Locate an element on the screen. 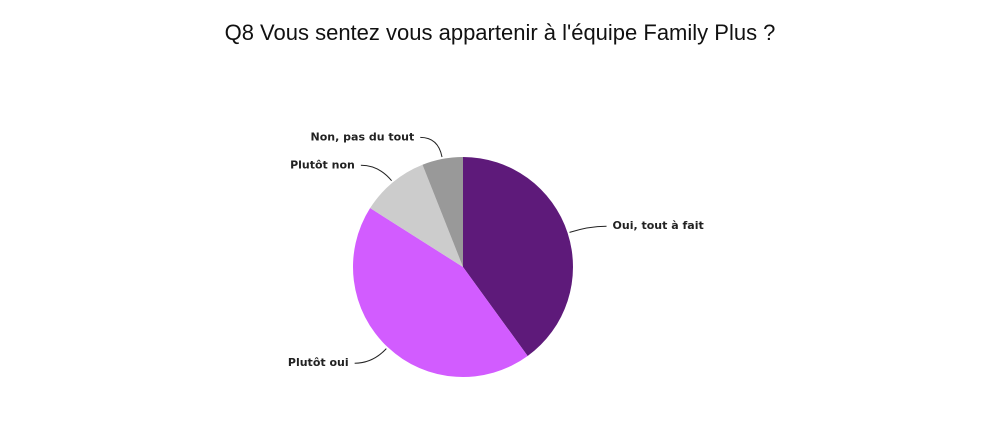 The height and width of the screenshot is (430, 1000). slice-label: Plutôt oui is located at coordinates (318, 362).